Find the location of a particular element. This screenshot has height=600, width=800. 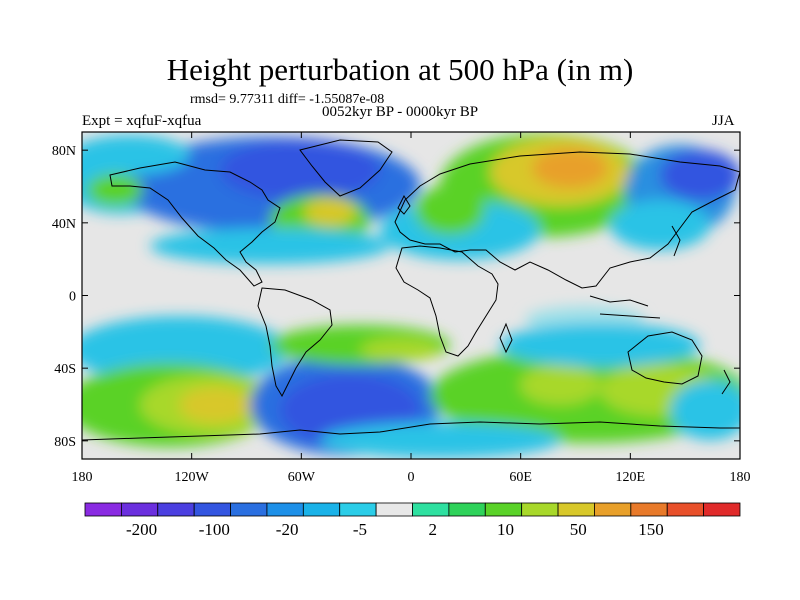

south-america-coast is located at coordinates (295, 342).